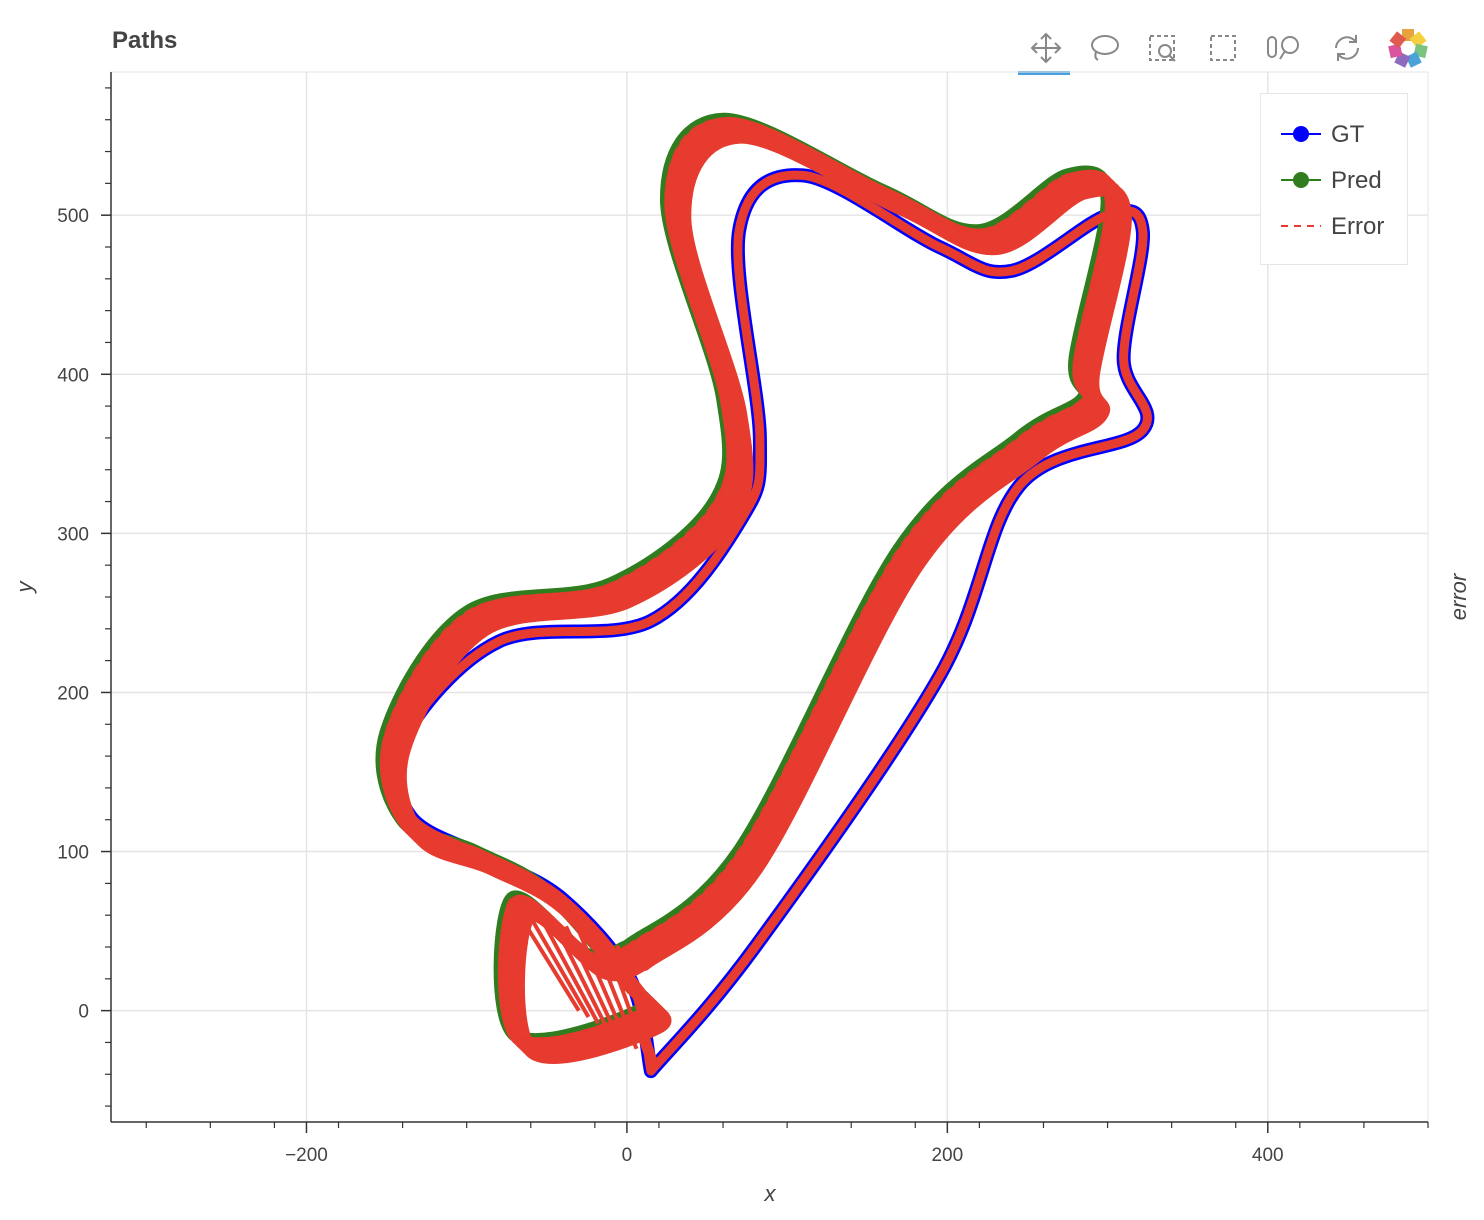 The width and height of the screenshot is (1484, 1220). I want to click on legend-item-gt: GT, so click(1341, 134).